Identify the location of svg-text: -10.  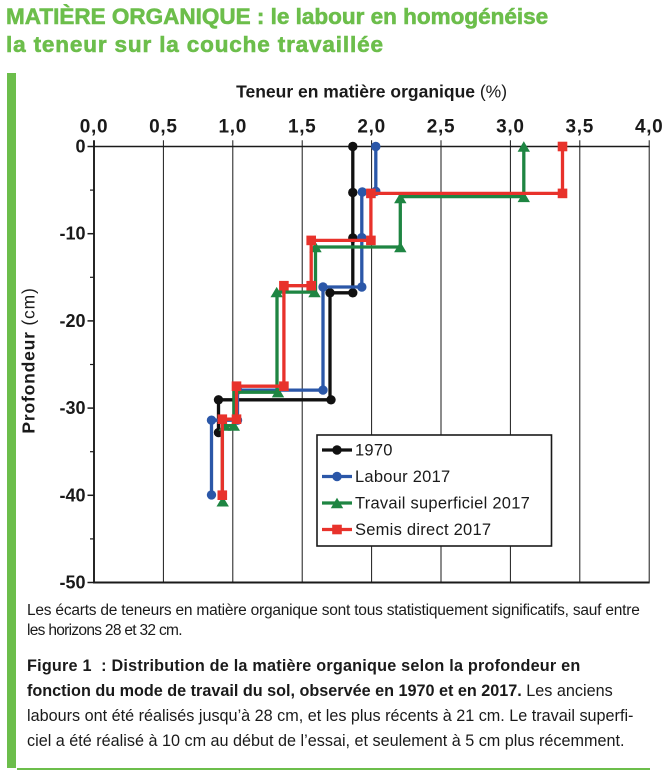
(72, 234).